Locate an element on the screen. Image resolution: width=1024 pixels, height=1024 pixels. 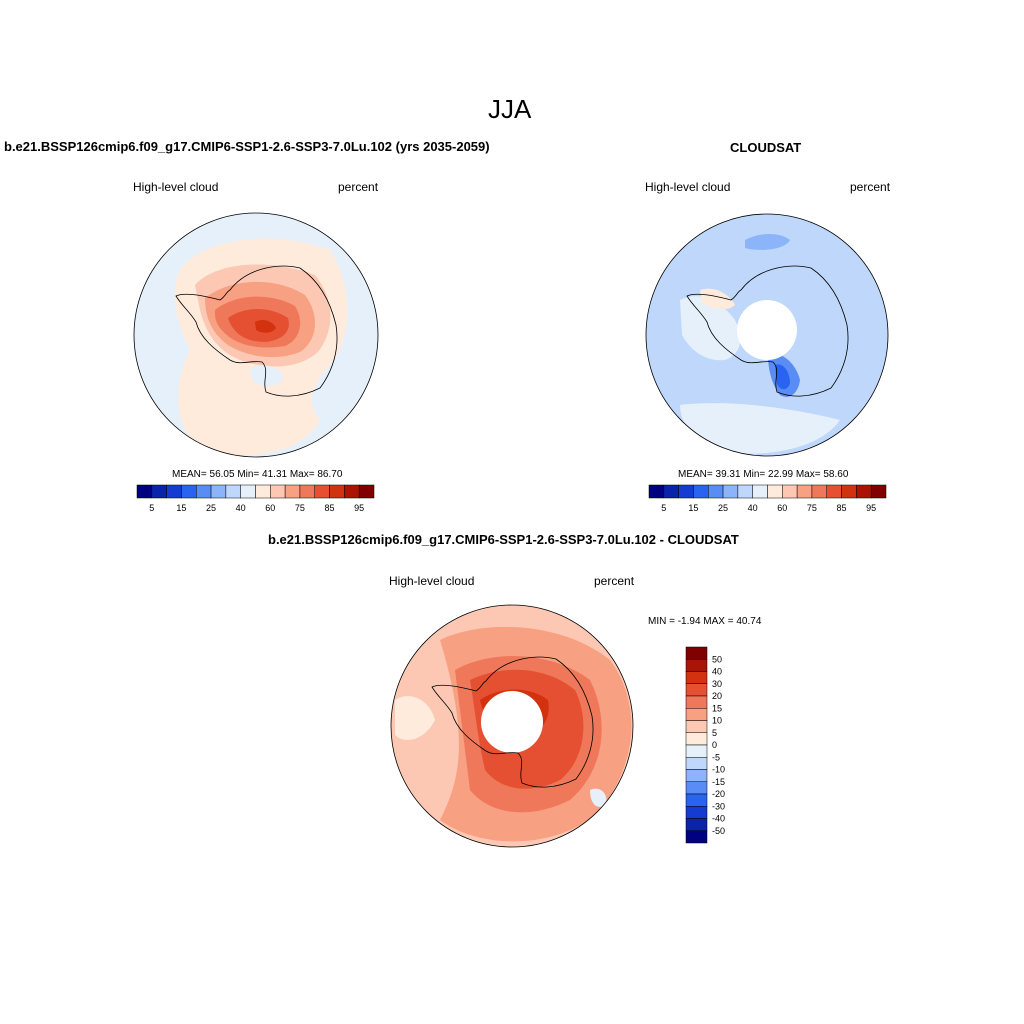
diff-missing-pole is located at coordinates (512, 722).